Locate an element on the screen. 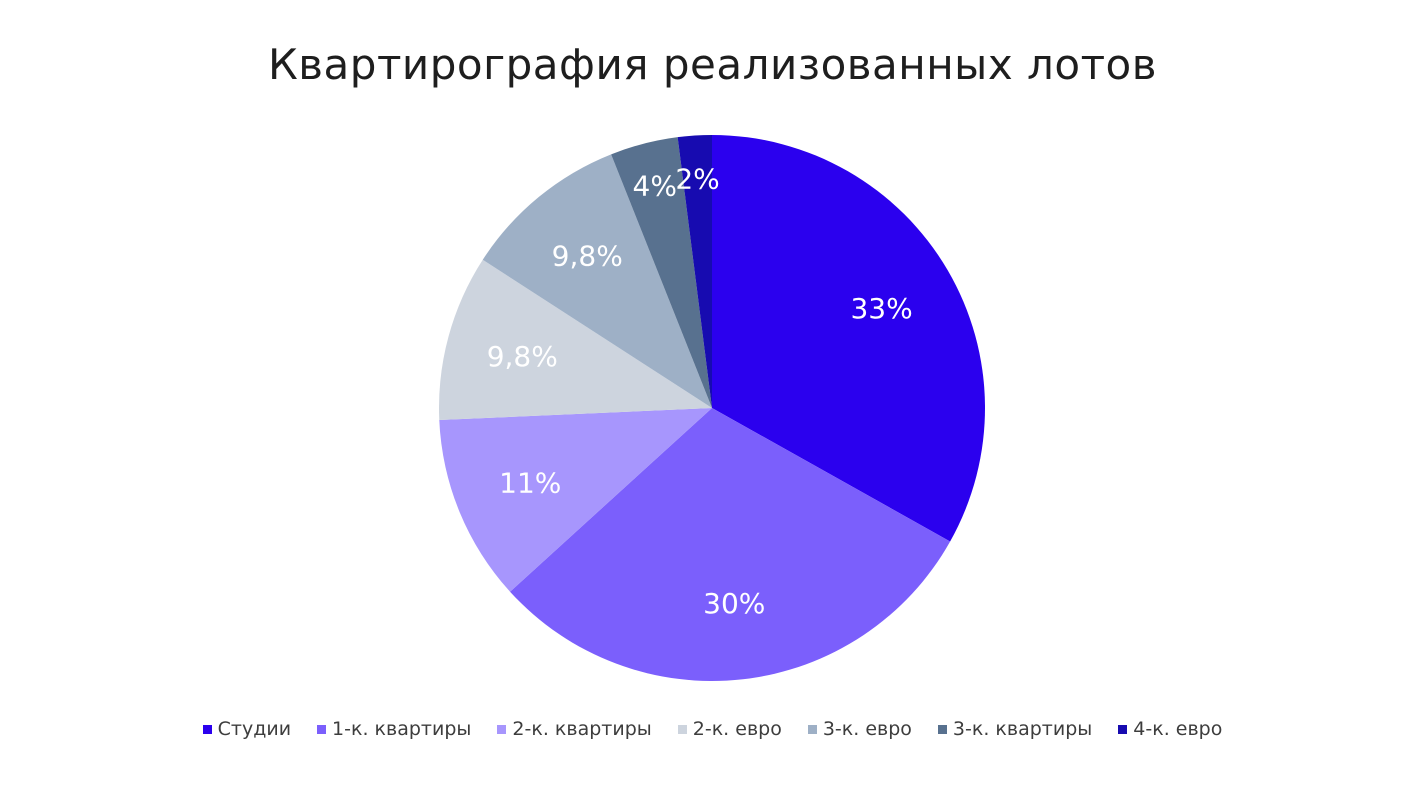 The width and height of the screenshot is (1425, 802). pie-slice-label-1: 33% is located at coordinates (881, 308).